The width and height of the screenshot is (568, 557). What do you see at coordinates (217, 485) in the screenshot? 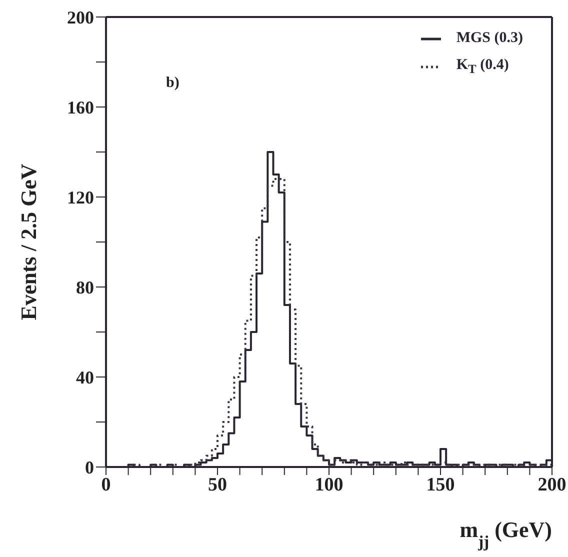
I see `x-tick-label: 50` at bounding box center [217, 485].